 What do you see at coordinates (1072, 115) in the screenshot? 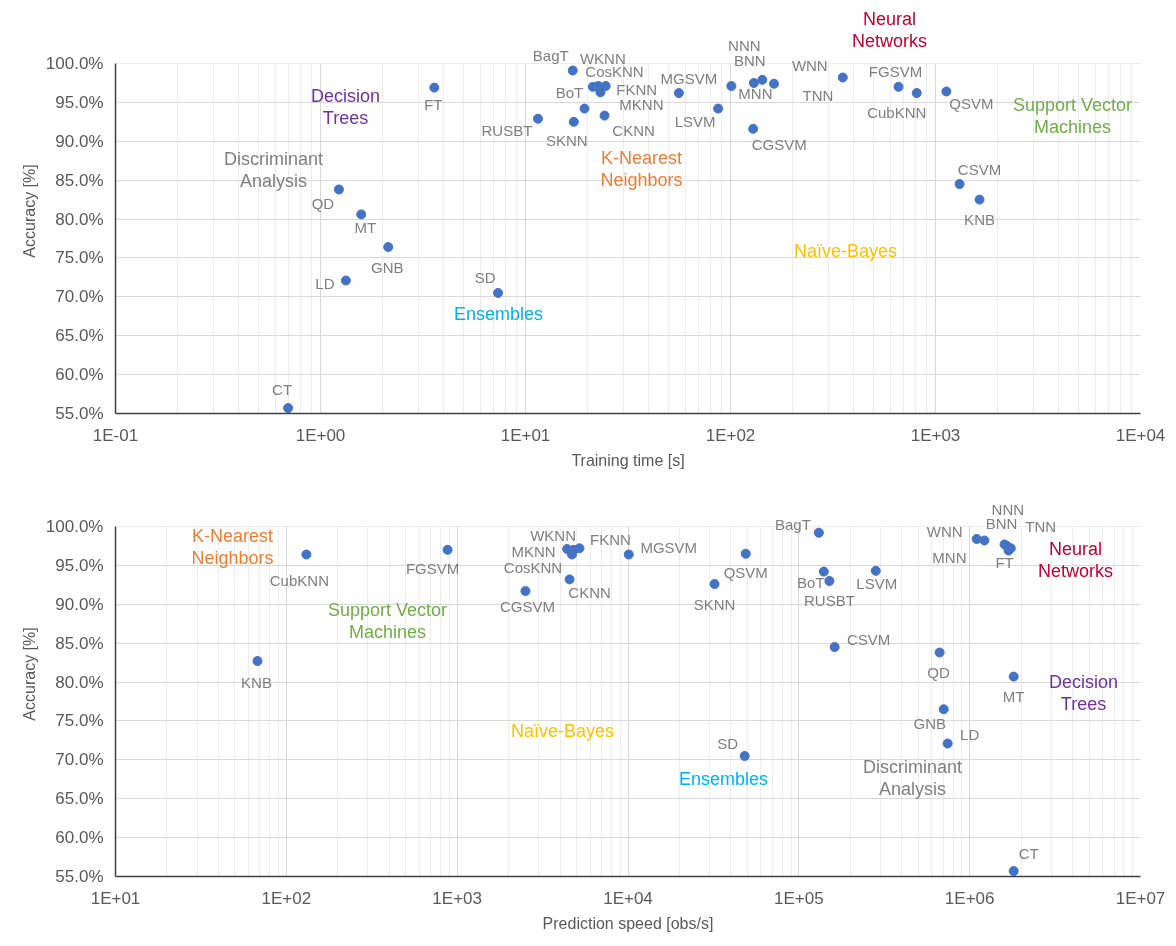
I see `annotation: Support Vector Machines` at bounding box center [1072, 115].